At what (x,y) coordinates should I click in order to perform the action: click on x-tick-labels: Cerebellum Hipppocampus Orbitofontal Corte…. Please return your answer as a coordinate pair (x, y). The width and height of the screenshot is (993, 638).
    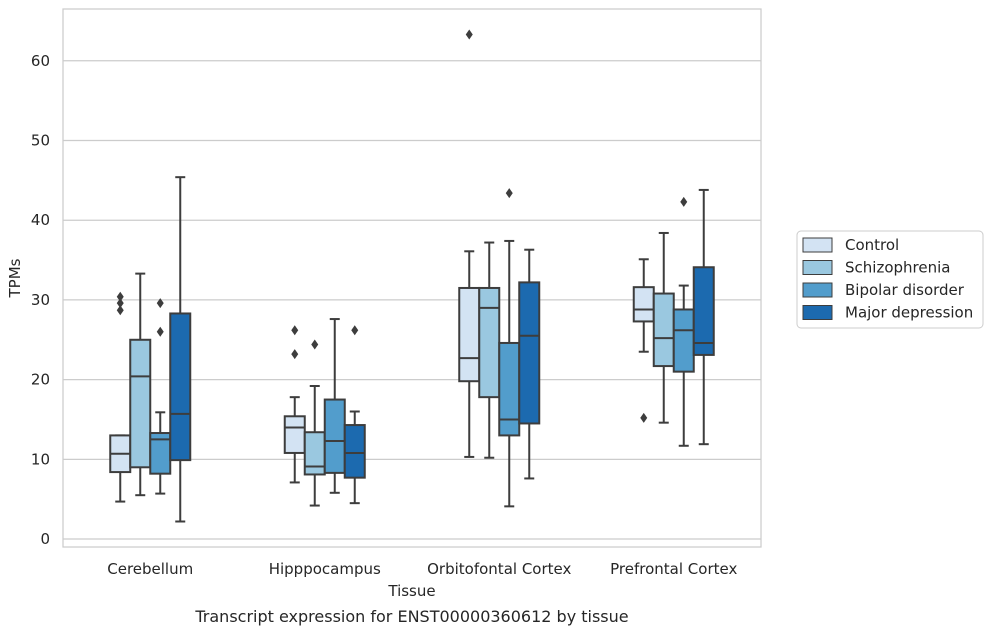
    Looking at the image, I should click on (422, 569).